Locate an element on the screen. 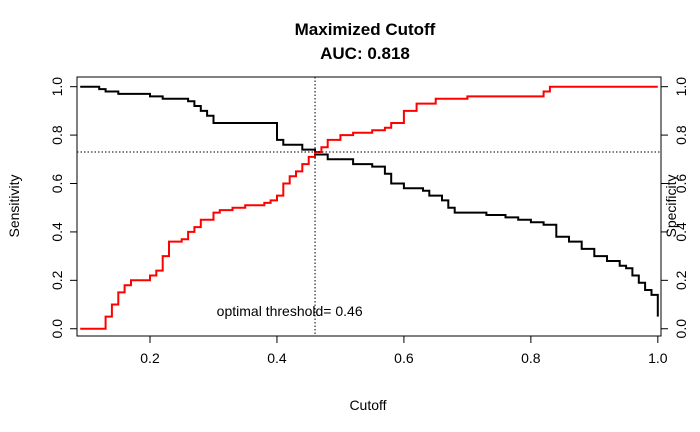  y2-tick-label: 0.8 is located at coordinates (681, 135).